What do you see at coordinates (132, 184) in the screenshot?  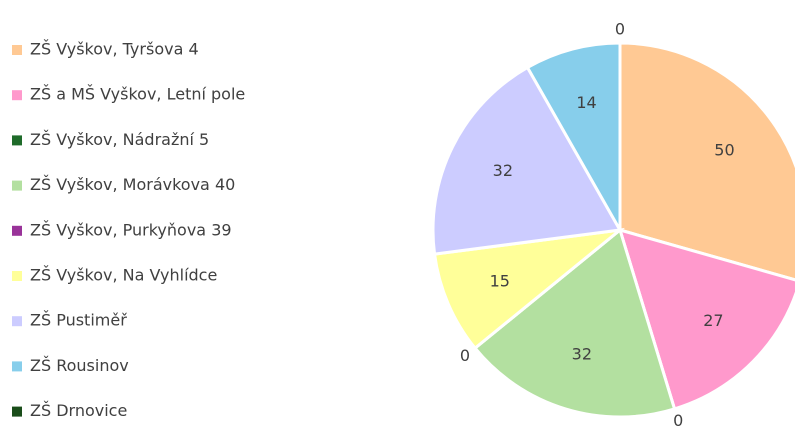 I see `legend-label: ZŠ Vyškov, Morávkova 40` at bounding box center [132, 184].